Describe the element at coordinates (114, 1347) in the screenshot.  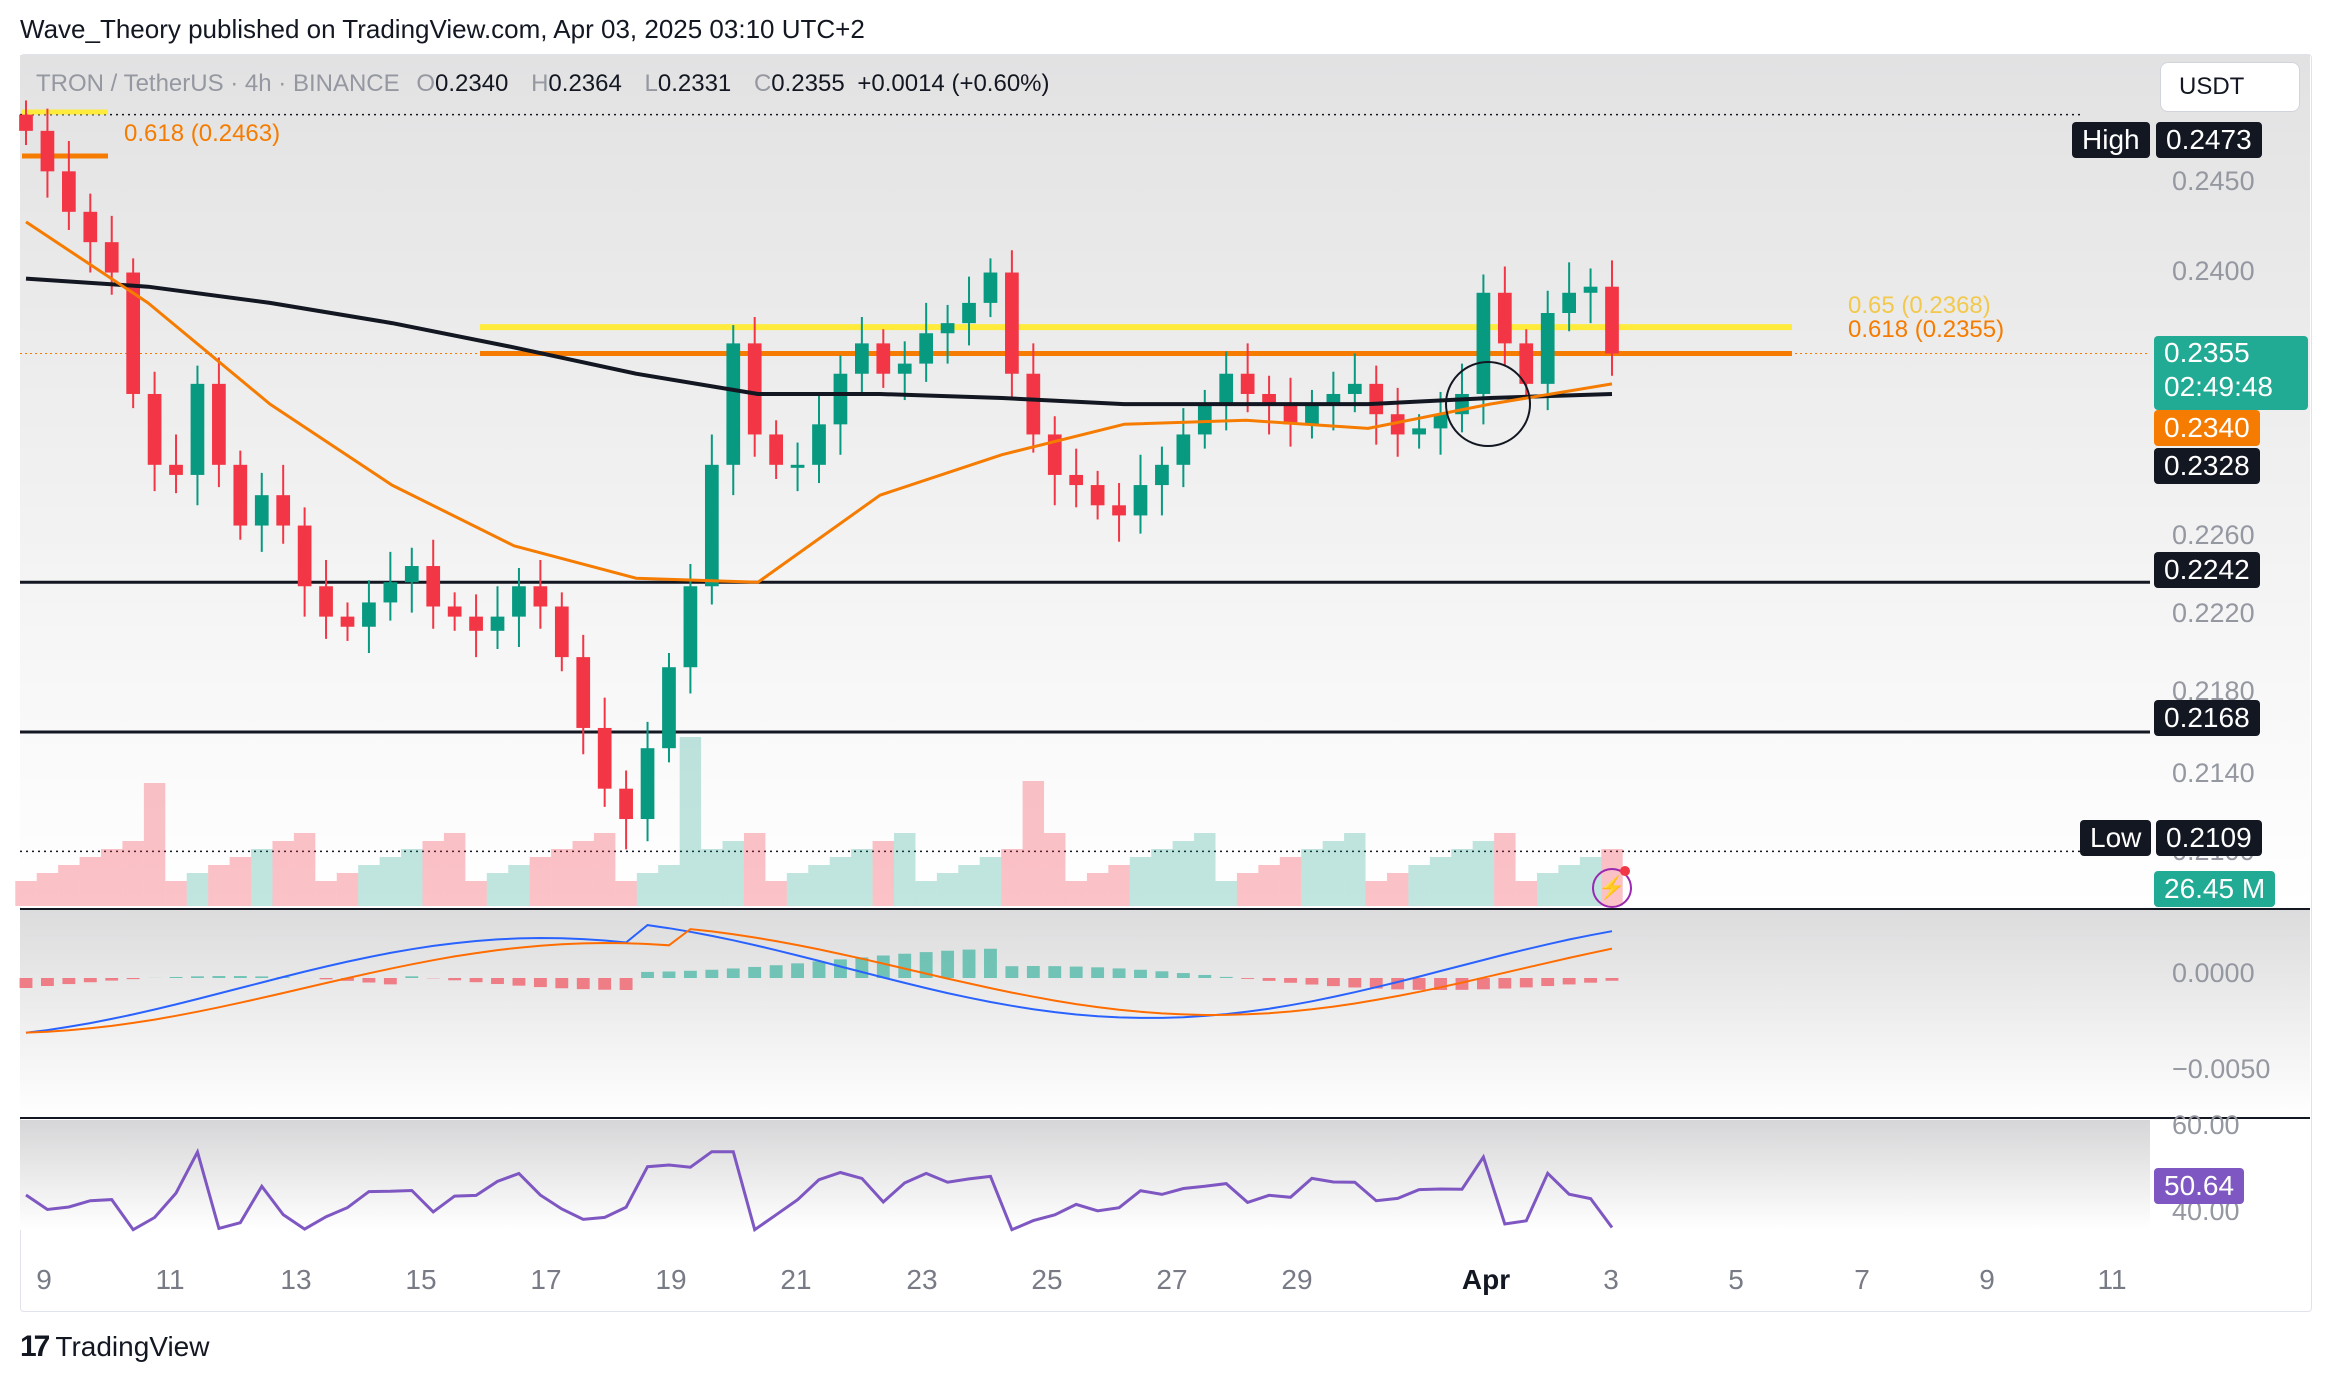
I see `tradingview-logo: 17 TradingView` at that location.